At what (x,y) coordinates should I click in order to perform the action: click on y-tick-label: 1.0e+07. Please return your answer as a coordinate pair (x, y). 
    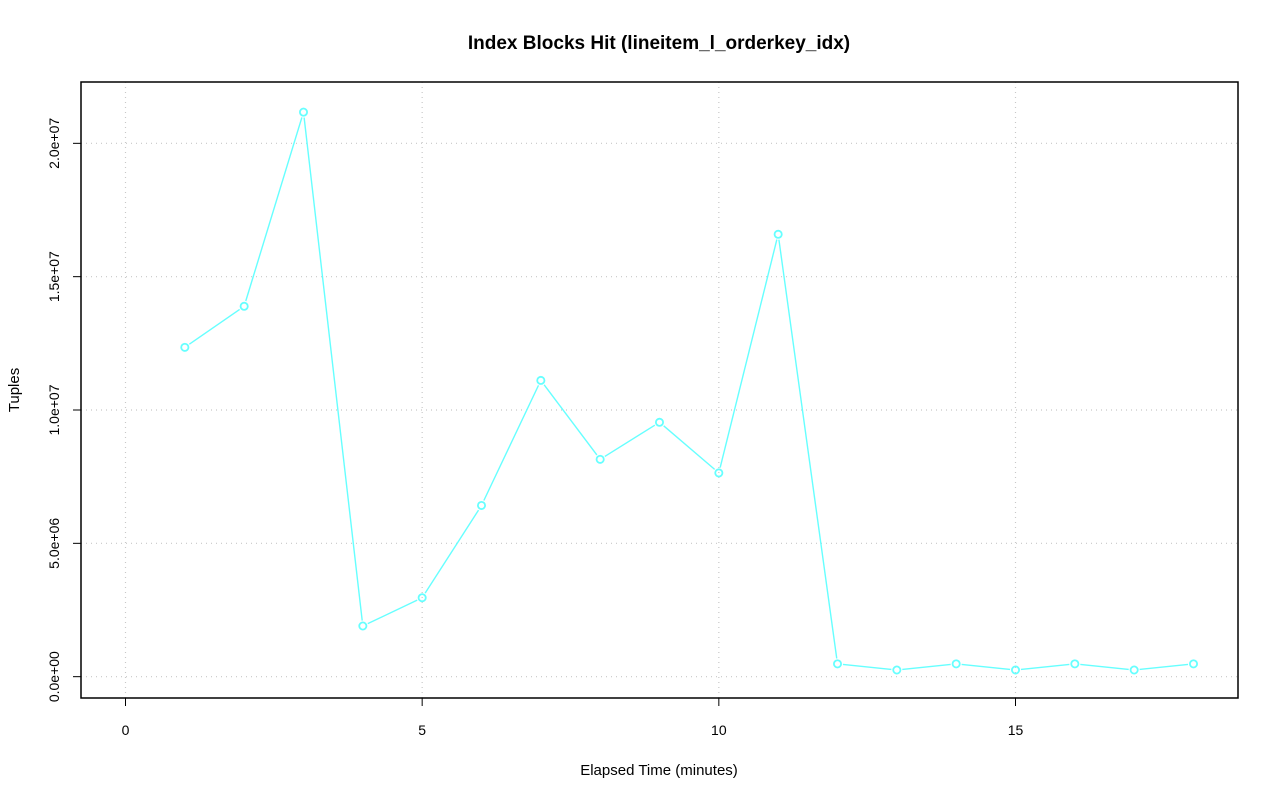
    Looking at the image, I should click on (54, 409).